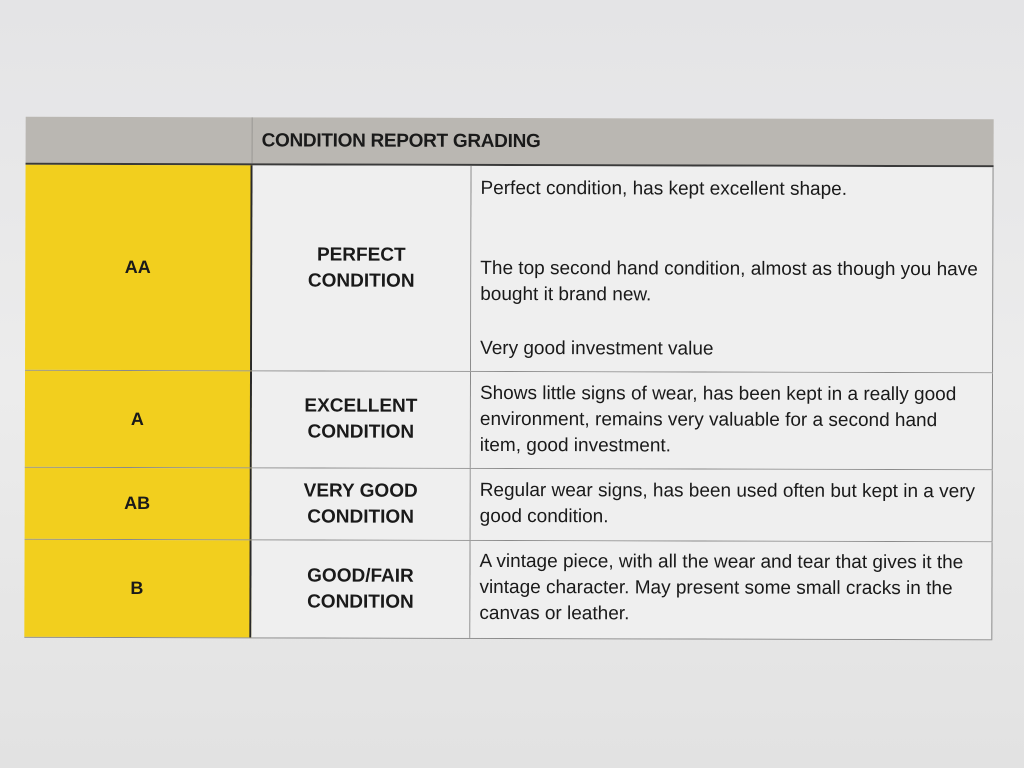  What do you see at coordinates (138, 503) in the screenshot?
I see `grade-cell: AB` at bounding box center [138, 503].